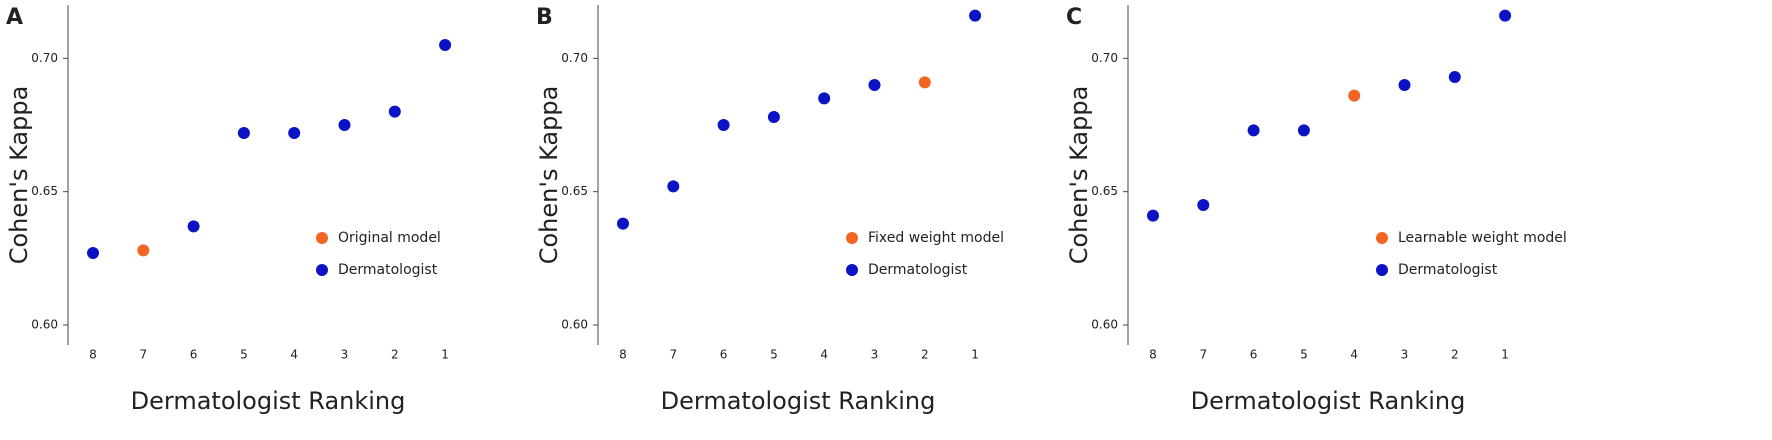 Image resolution: width=1772 pixels, height=440 pixels. I want to click on legend-label: Original model, so click(389, 238).